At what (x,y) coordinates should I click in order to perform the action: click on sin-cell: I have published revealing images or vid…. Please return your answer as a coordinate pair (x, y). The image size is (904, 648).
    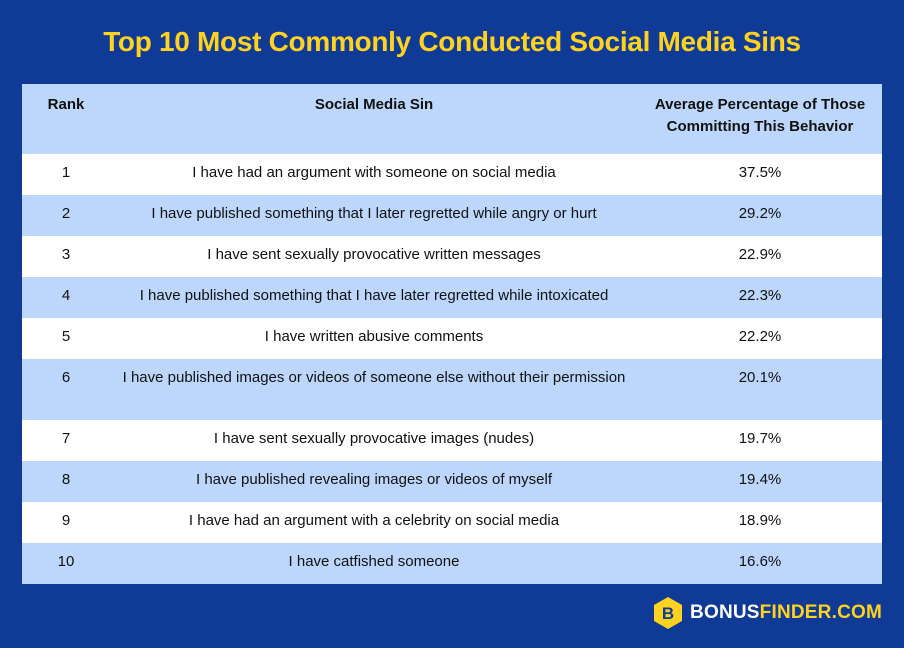
    Looking at the image, I should click on (374, 481).